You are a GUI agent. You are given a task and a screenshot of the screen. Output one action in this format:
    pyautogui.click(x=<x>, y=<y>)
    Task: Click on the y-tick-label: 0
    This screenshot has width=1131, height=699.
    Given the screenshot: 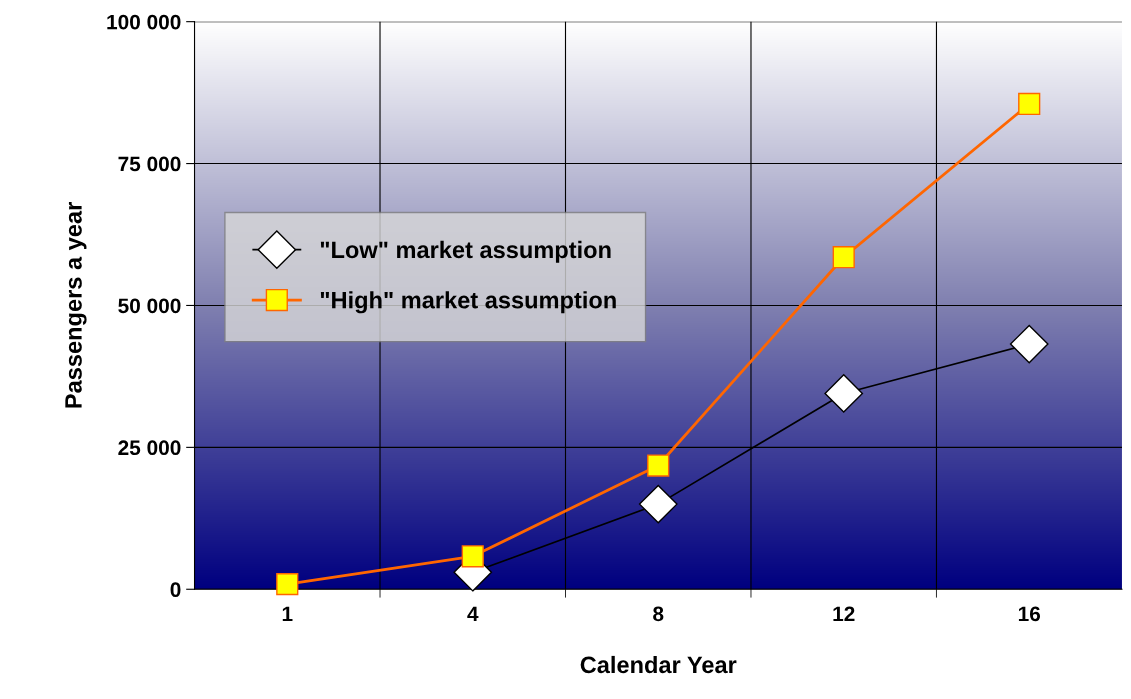 What is the action you would take?
    pyautogui.click(x=175, y=590)
    